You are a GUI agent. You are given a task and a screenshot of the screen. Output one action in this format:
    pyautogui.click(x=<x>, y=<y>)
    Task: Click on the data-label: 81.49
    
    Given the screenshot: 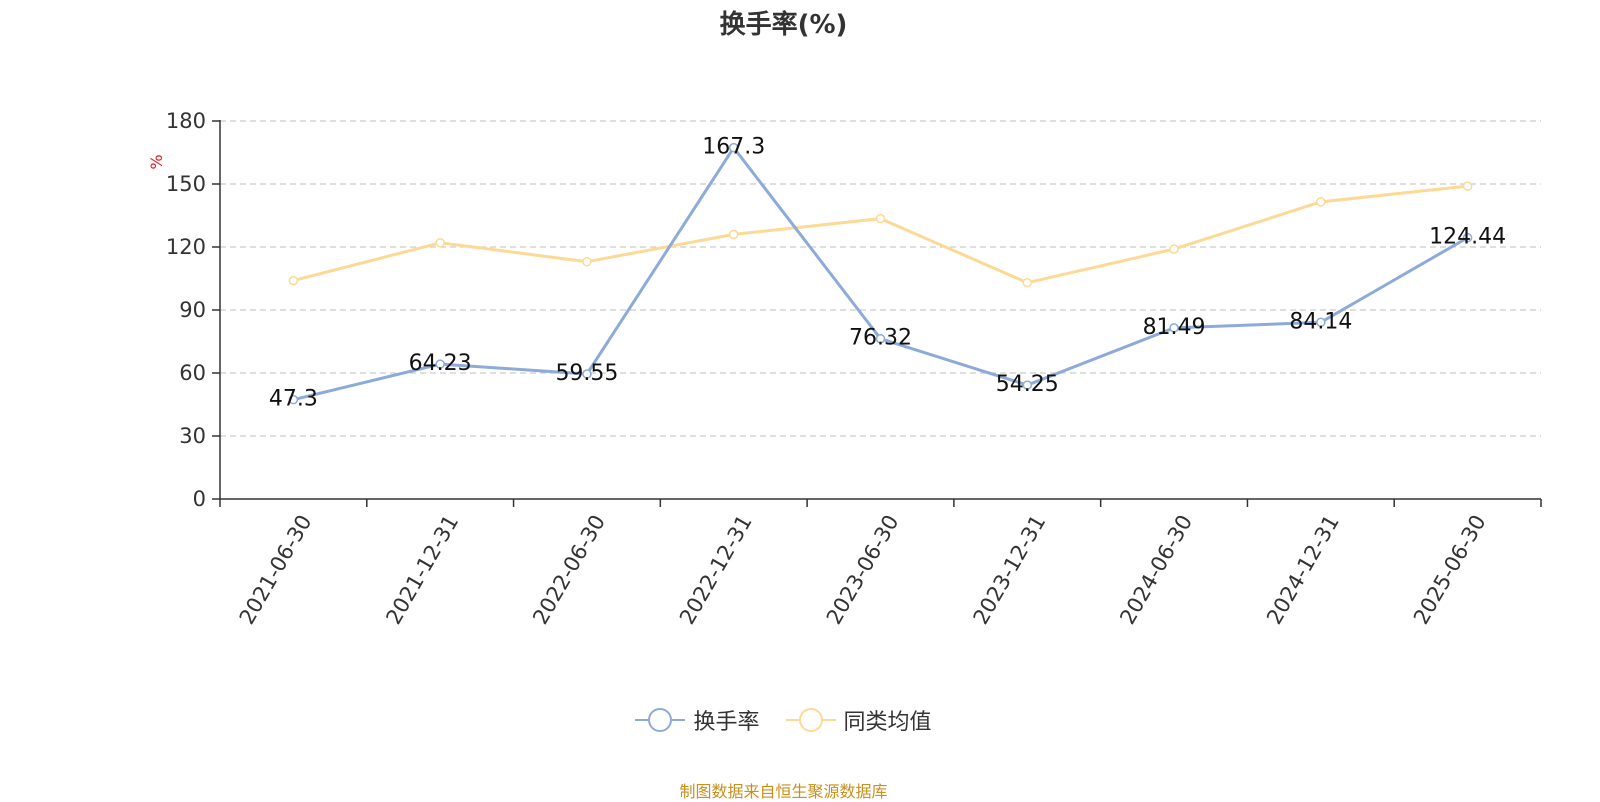 What is the action you would take?
    pyautogui.click(x=1174, y=327)
    